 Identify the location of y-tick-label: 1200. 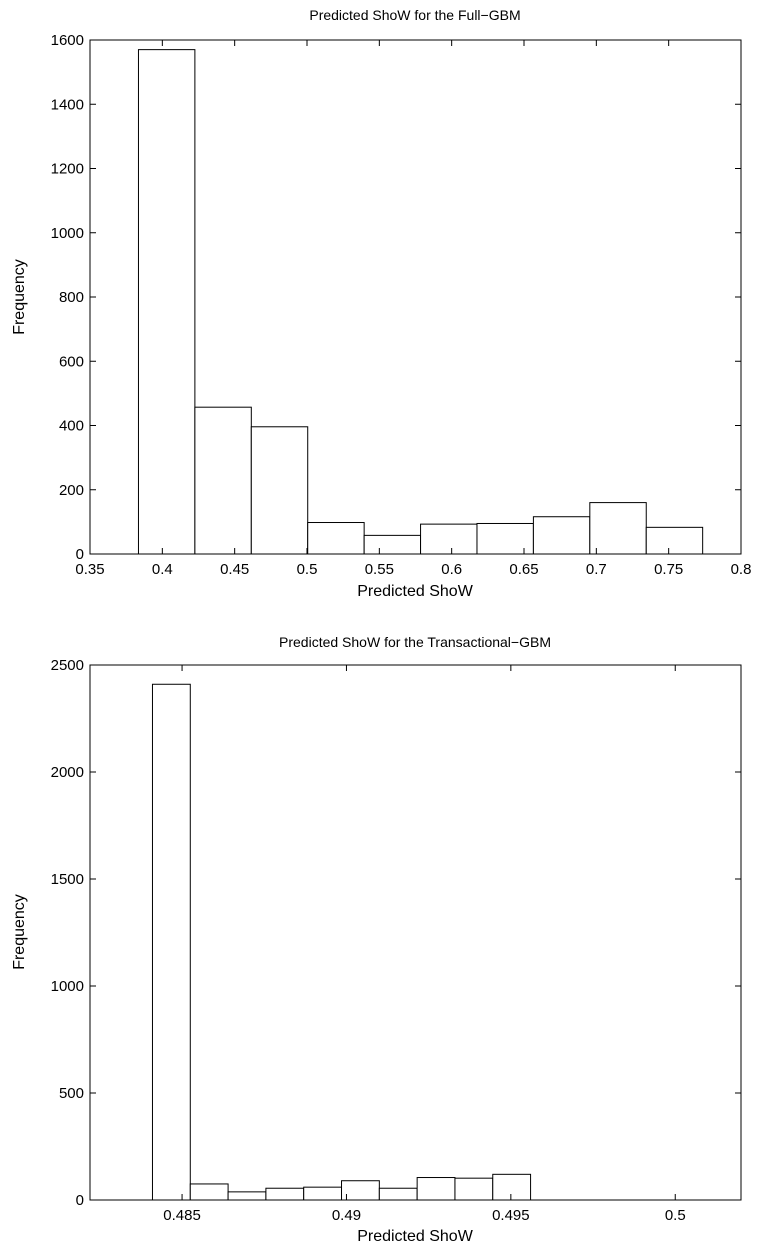
(67, 169).